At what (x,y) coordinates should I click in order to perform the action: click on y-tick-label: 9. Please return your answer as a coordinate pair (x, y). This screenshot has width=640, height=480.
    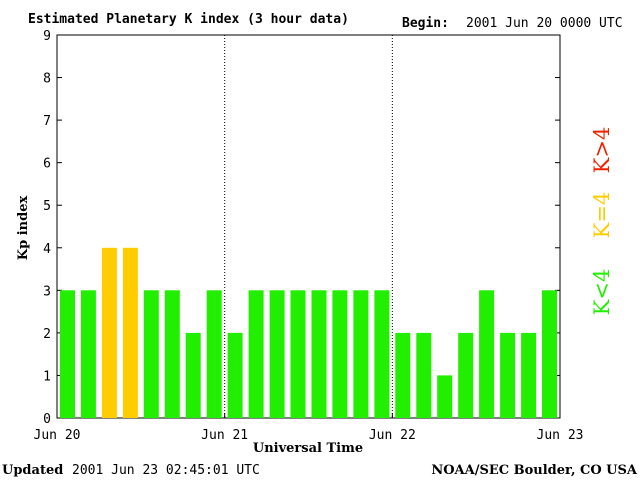
    Looking at the image, I should click on (47, 36).